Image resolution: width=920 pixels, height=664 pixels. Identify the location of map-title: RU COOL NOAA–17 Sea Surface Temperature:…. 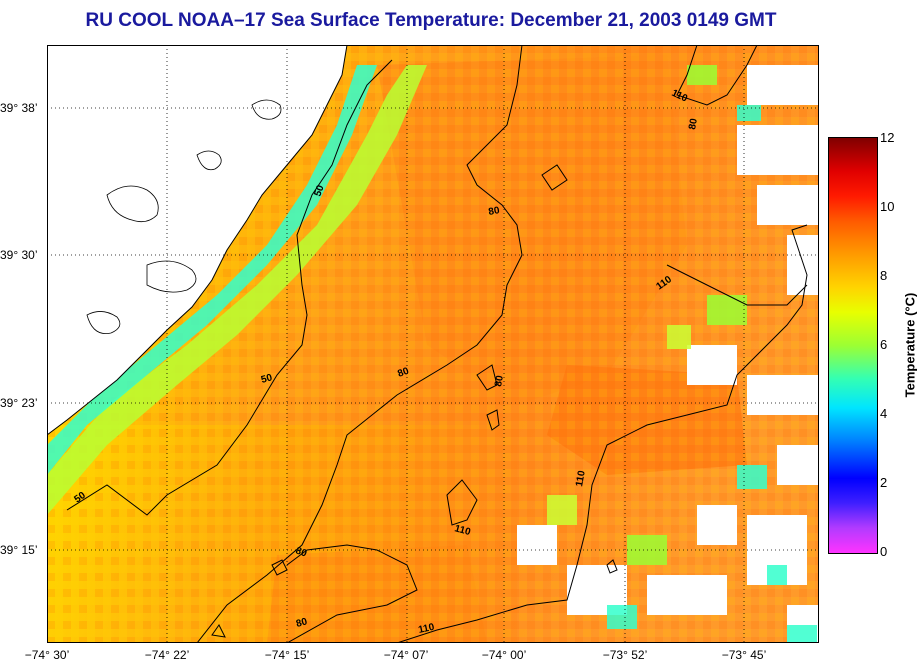
(431, 20).